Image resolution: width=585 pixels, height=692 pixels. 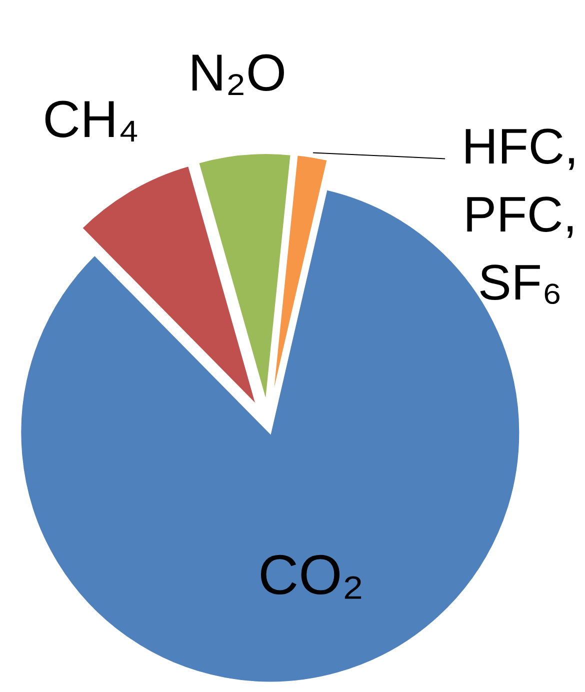 I want to click on slice-label: HFC, PFC, SF₆, so click(x=520, y=214).